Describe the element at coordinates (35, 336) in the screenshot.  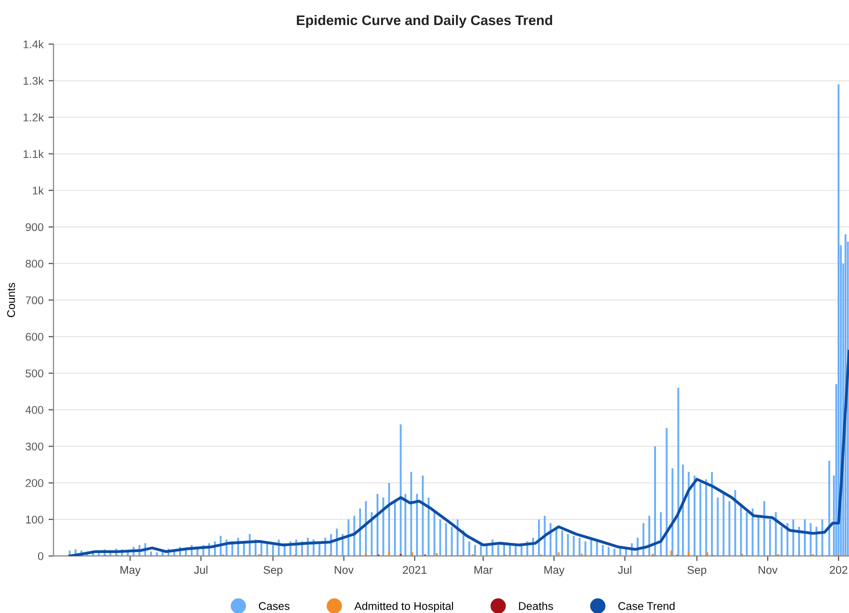
I see `y-tick-label: 600` at that location.